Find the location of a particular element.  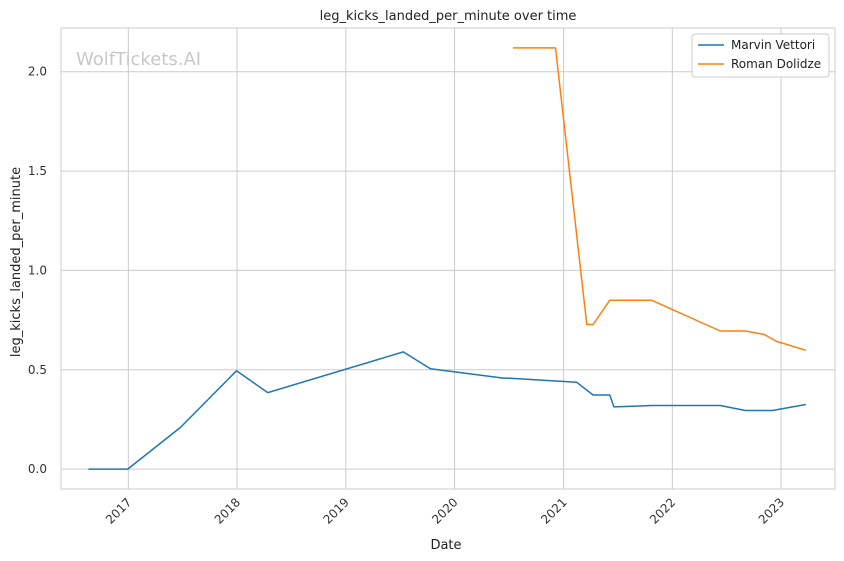

chart-title: leg_kicks_landed_per_minute over time is located at coordinates (448, 16).